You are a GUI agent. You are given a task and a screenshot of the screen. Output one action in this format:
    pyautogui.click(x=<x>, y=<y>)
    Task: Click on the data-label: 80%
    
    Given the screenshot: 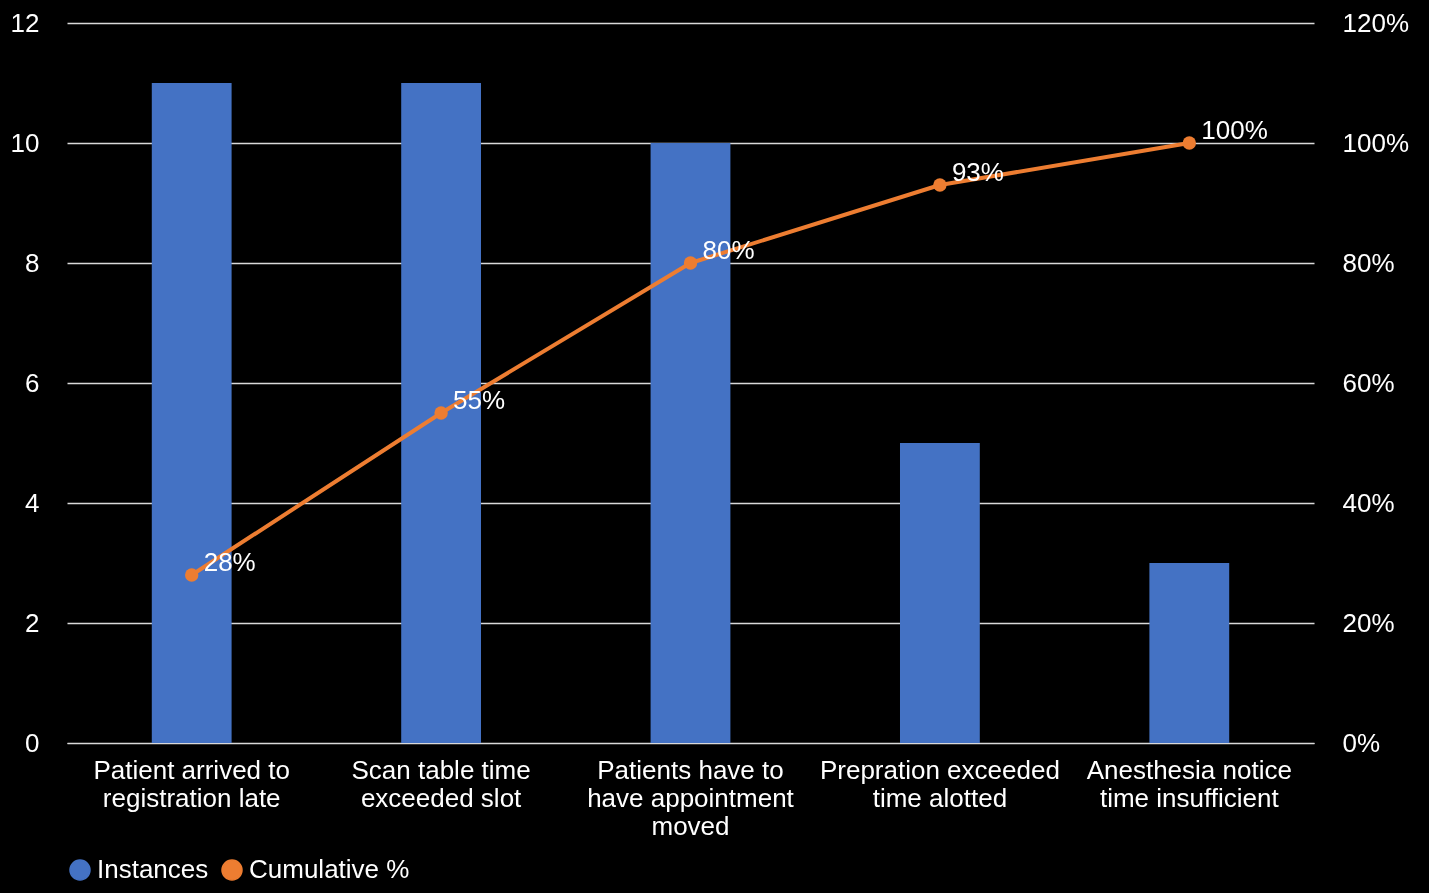 What is the action you would take?
    pyautogui.click(x=728, y=250)
    